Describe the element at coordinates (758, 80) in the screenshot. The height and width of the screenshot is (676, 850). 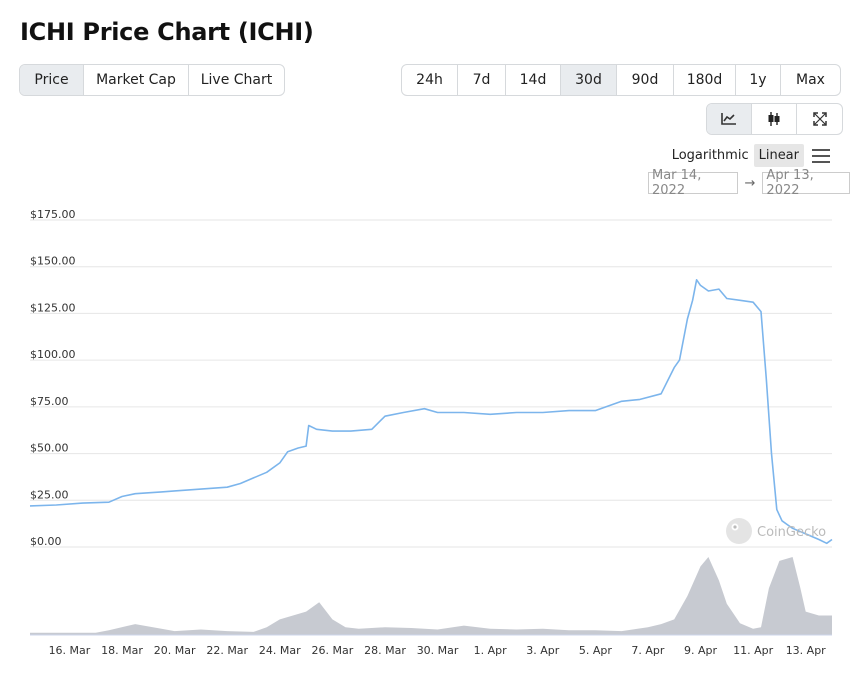
I see `range-1y: 1y` at that location.